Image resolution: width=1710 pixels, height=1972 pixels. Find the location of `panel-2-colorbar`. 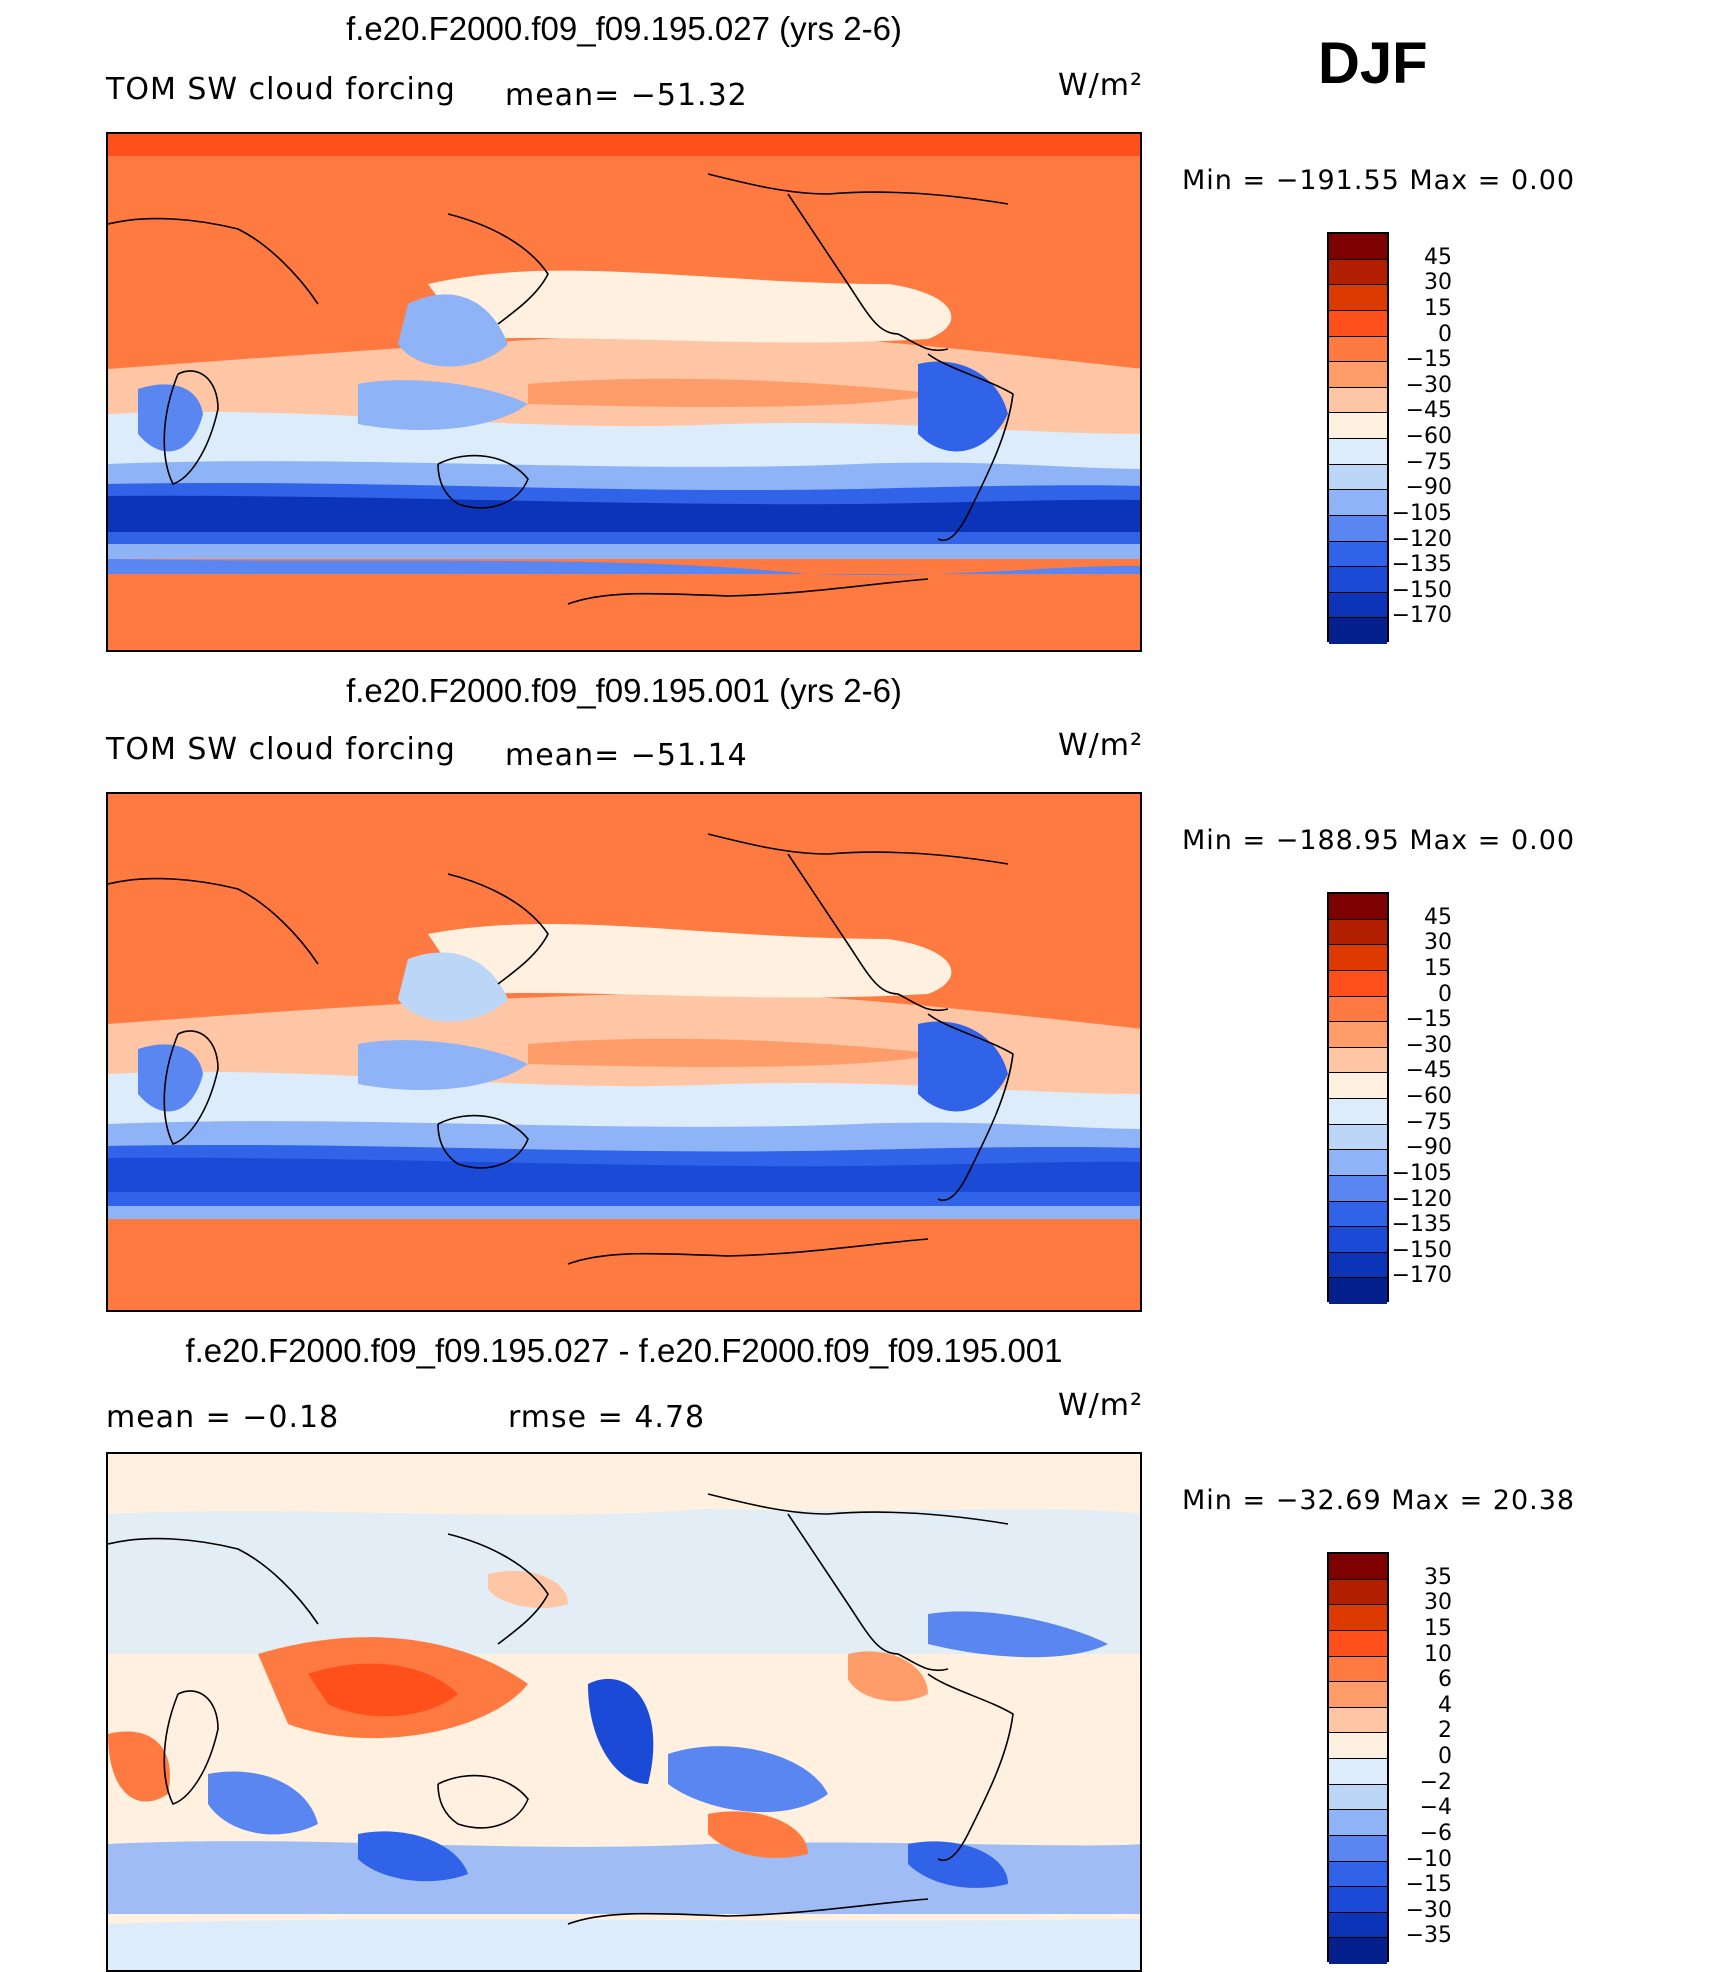

panel-2-colorbar is located at coordinates (1358, 1098).